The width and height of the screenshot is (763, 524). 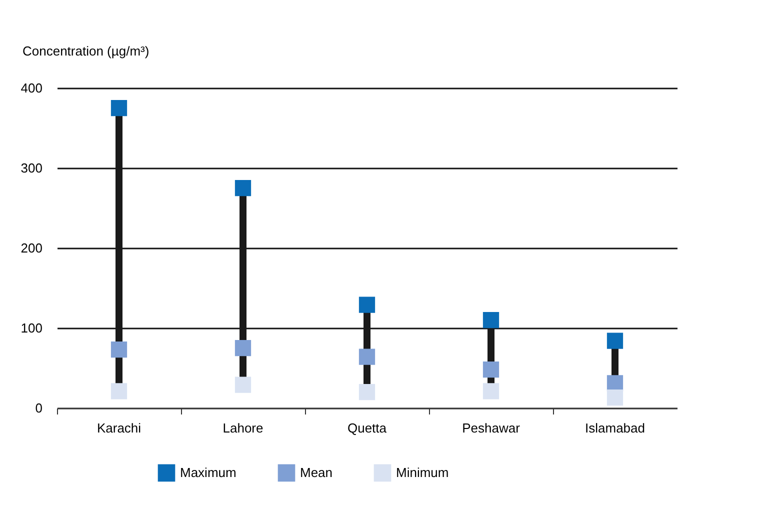 I want to click on legend-label: Maximum, so click(x=208, y=472).